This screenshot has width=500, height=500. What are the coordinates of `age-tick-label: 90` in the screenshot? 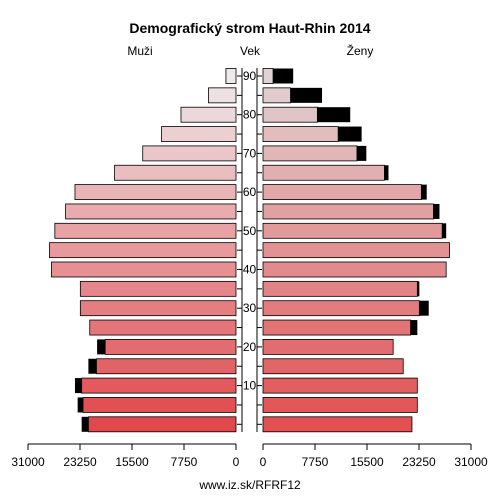 It's located at (250, 76).